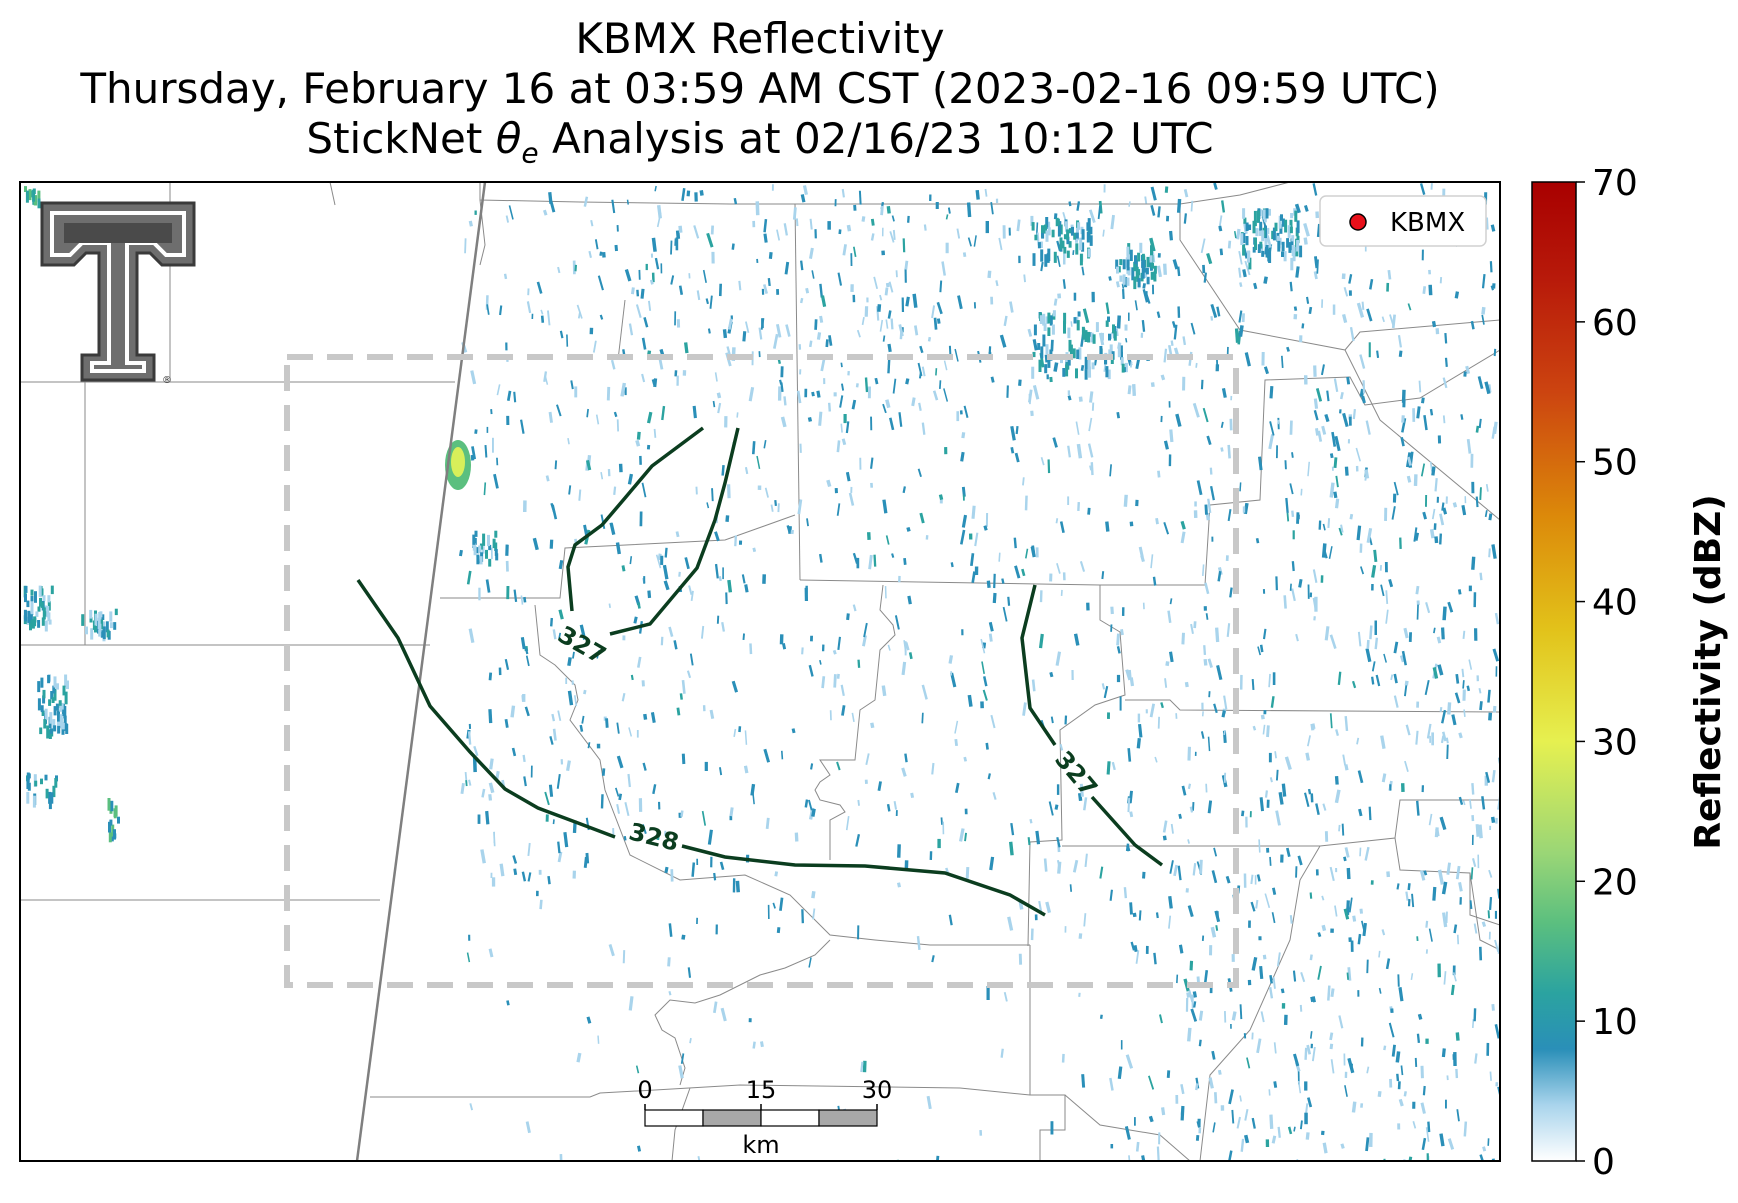 This screenshot has width=1738, height=1203. I want to click on scale-segment, so click(848, 1118).